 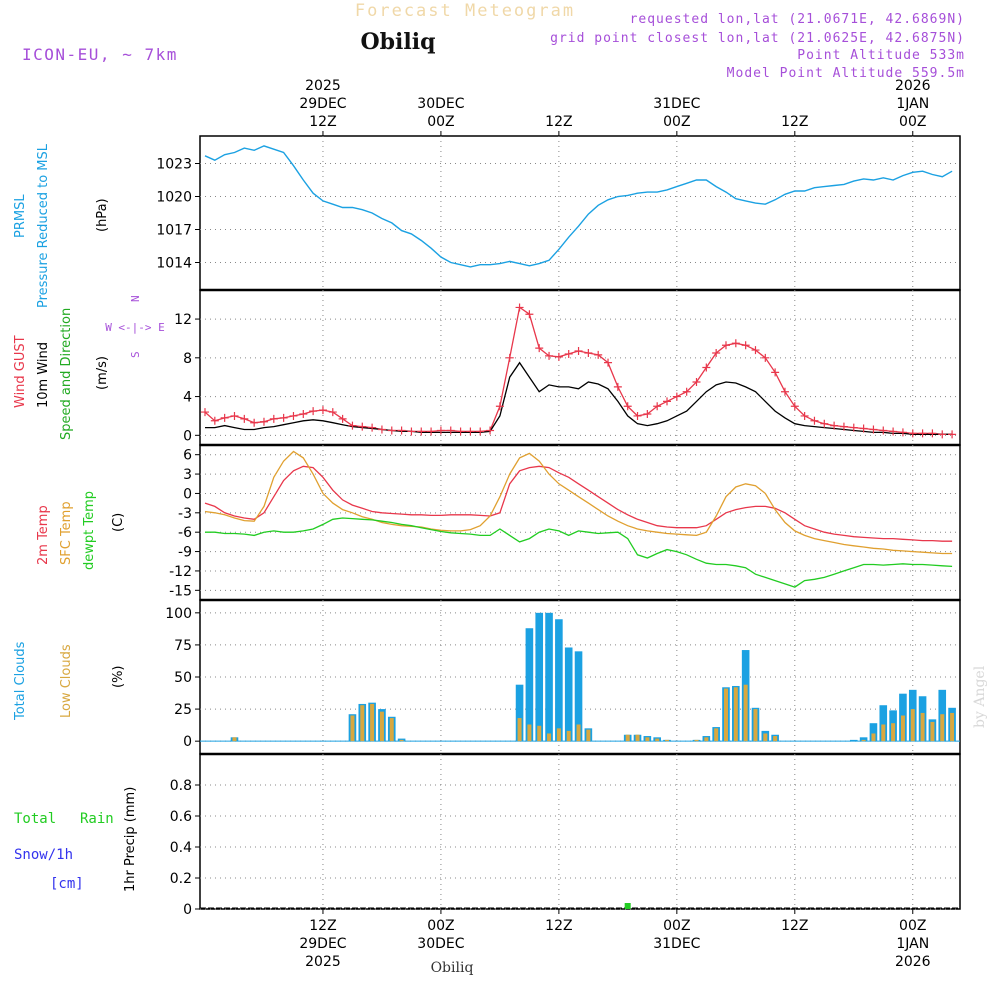 What do you see at coordinates (322, 104) in the screenshot?
I see `top-time-label: 29DEC` at bounding box center [322, 104].